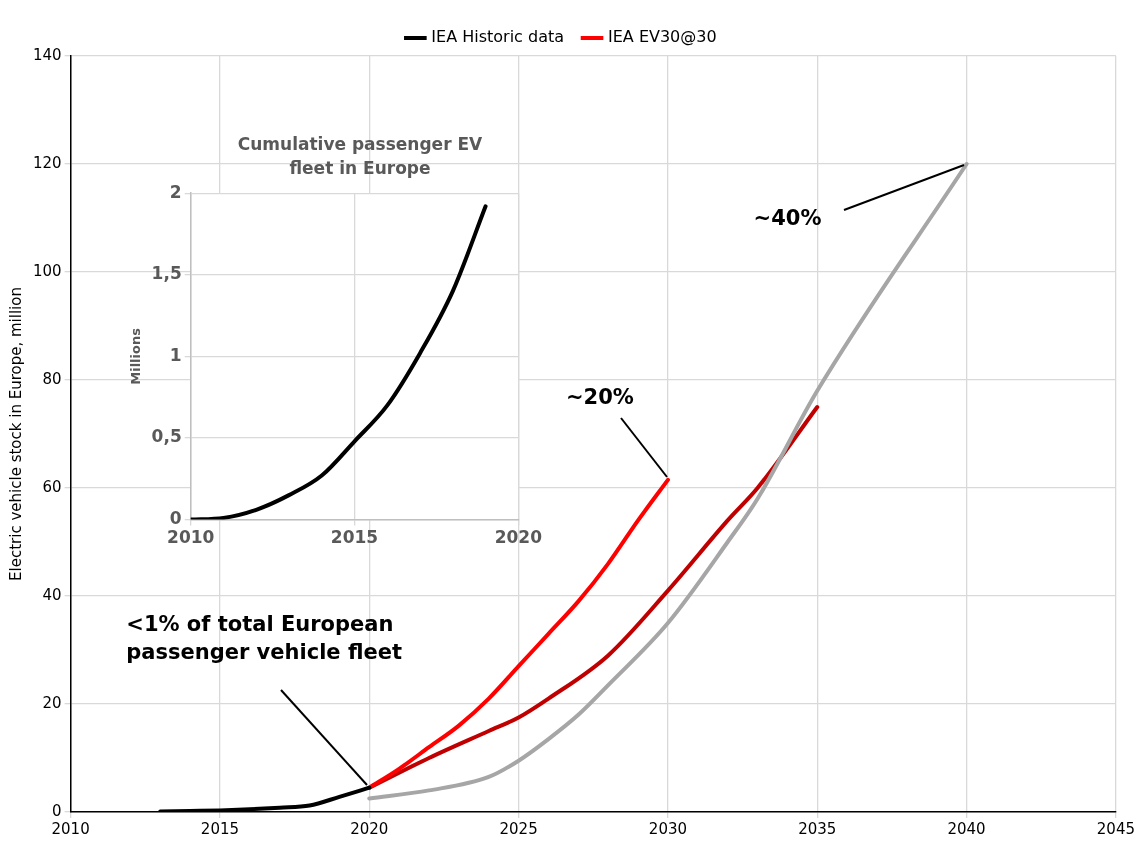 This screenshot has width=1138, height=846. Describe the element at coordinates (360, 156) in the screenshot. I see `chart-title: Cumulative passenger EV fleet in Europe` at that location.